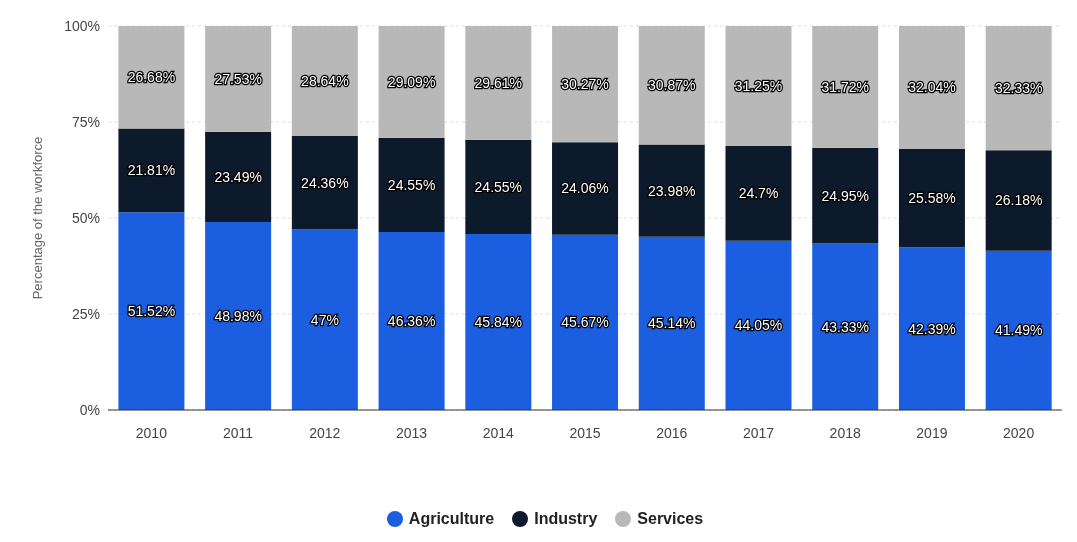  What do you see at coordinates (498, 432) in the screenshot?
I see `x-tick-label: 2014` at bounding box center [498, 432].